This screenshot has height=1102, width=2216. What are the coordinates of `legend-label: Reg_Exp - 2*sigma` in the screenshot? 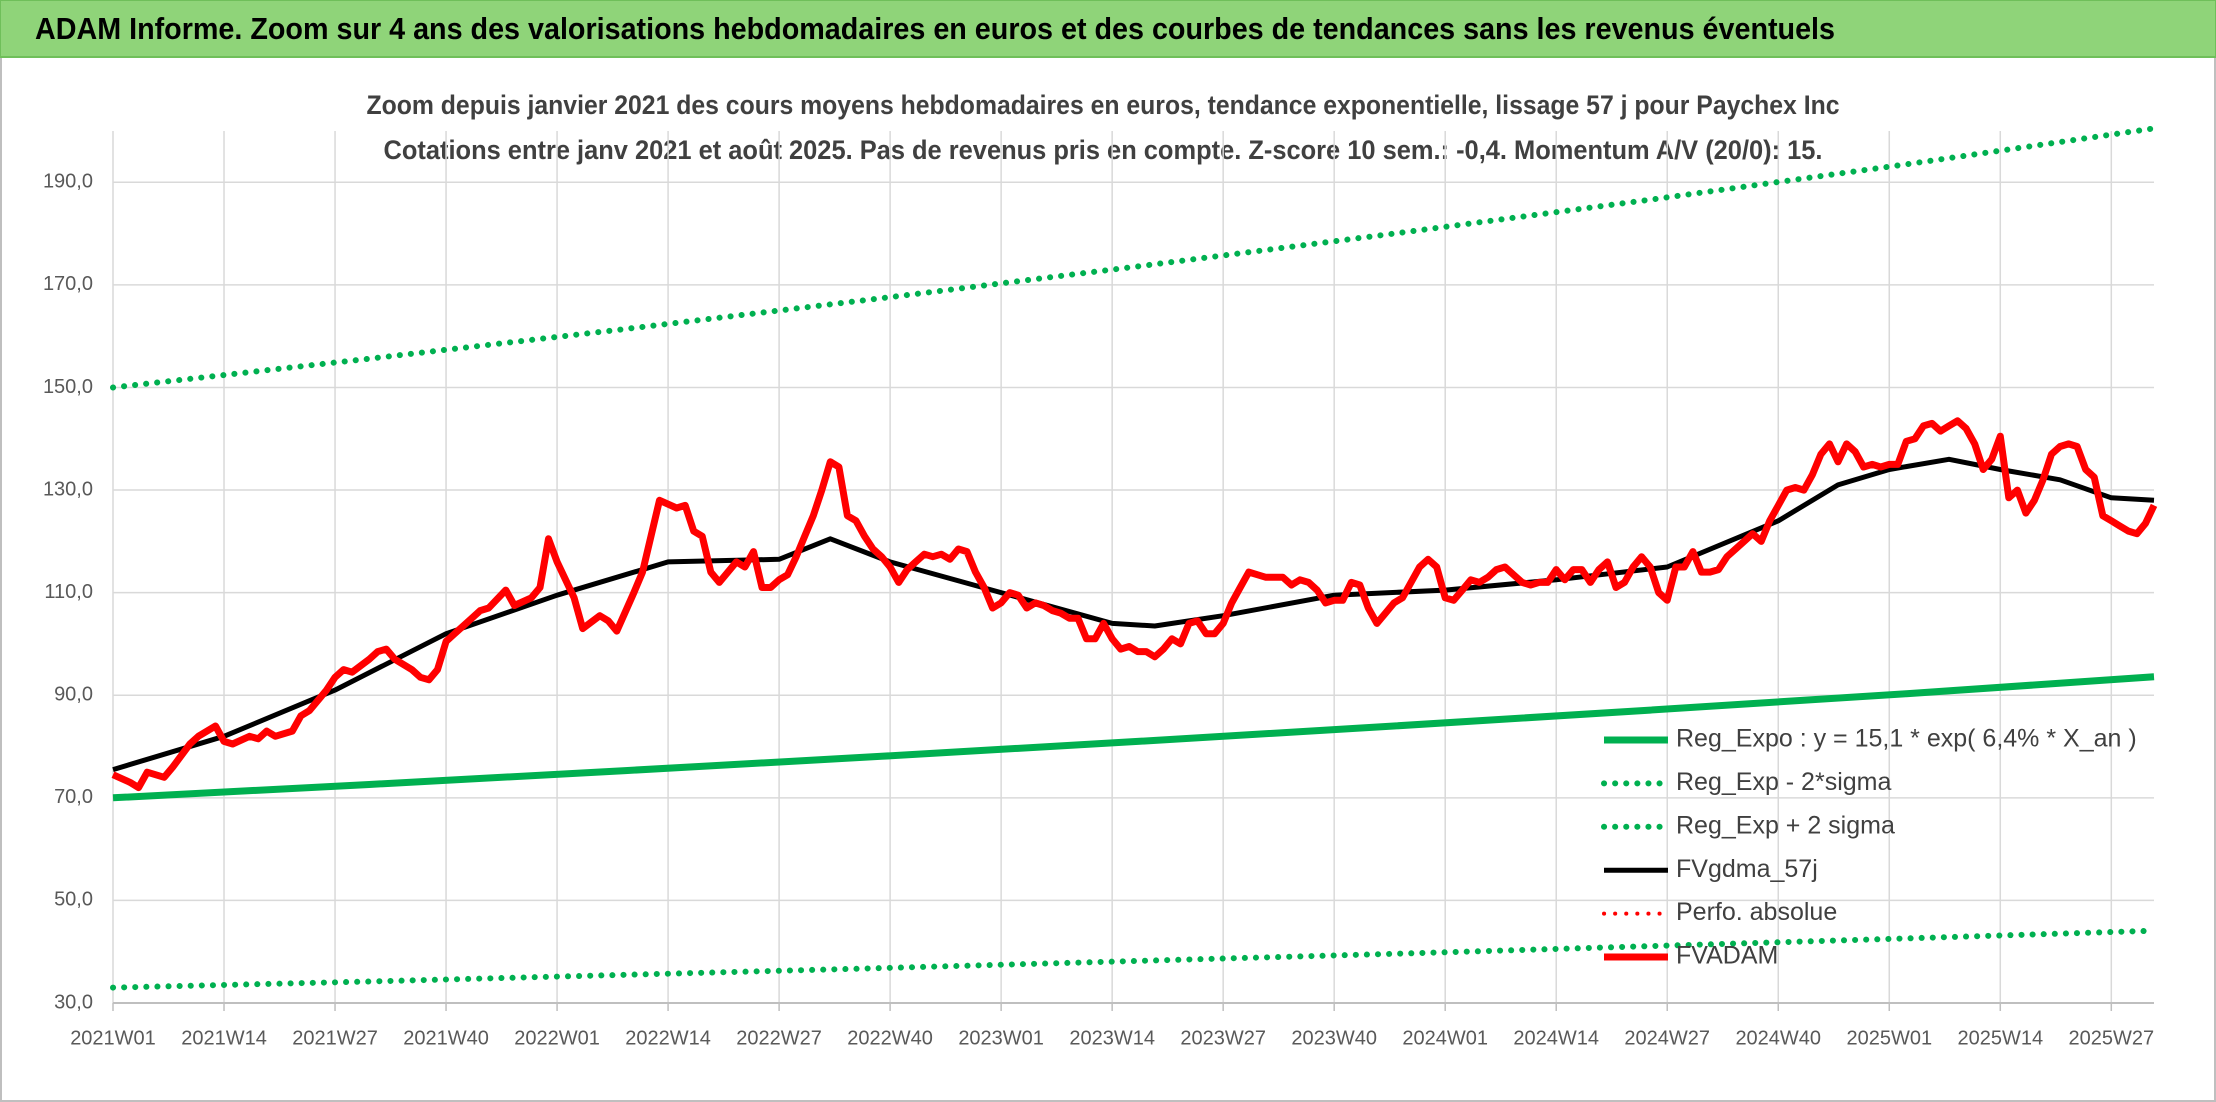 It's located at (1783, 782).